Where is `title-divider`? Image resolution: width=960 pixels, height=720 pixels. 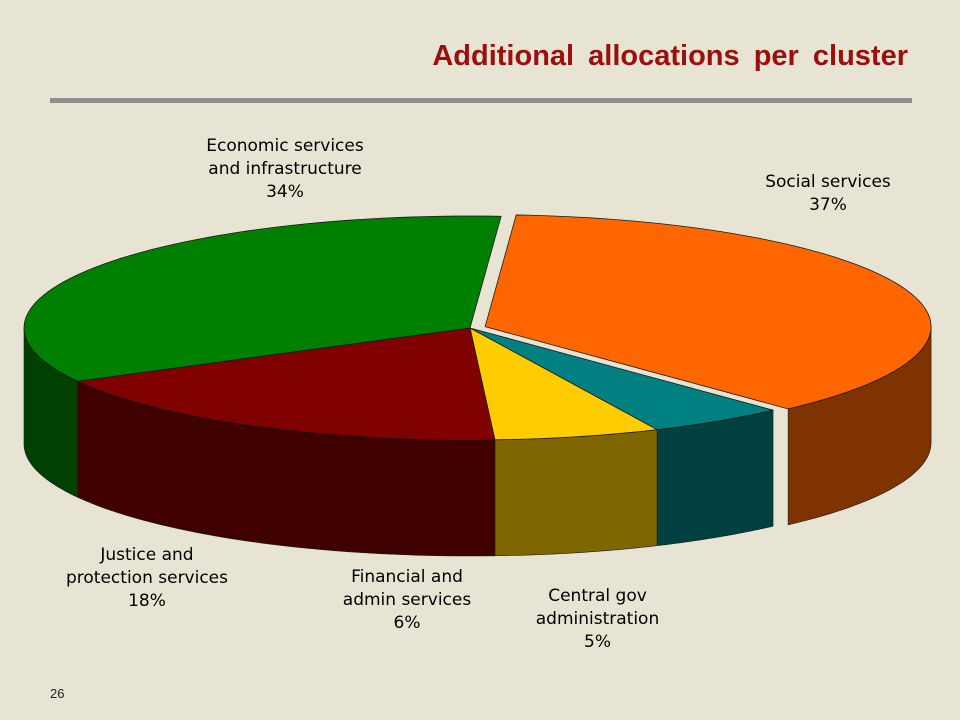 title-divider is located at coordinates (481, 100).